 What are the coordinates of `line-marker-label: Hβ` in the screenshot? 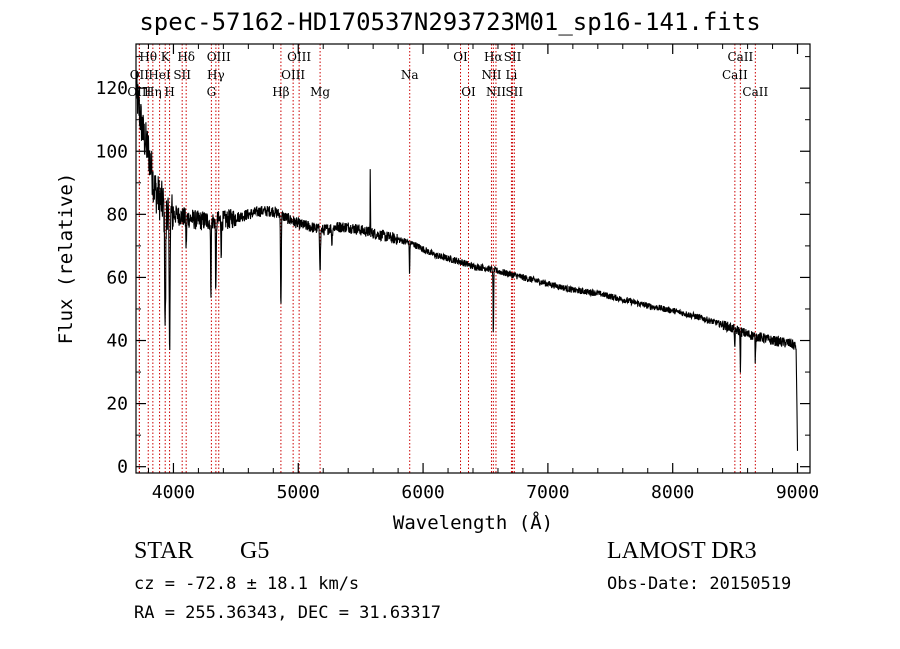 It's located at (280, 92).